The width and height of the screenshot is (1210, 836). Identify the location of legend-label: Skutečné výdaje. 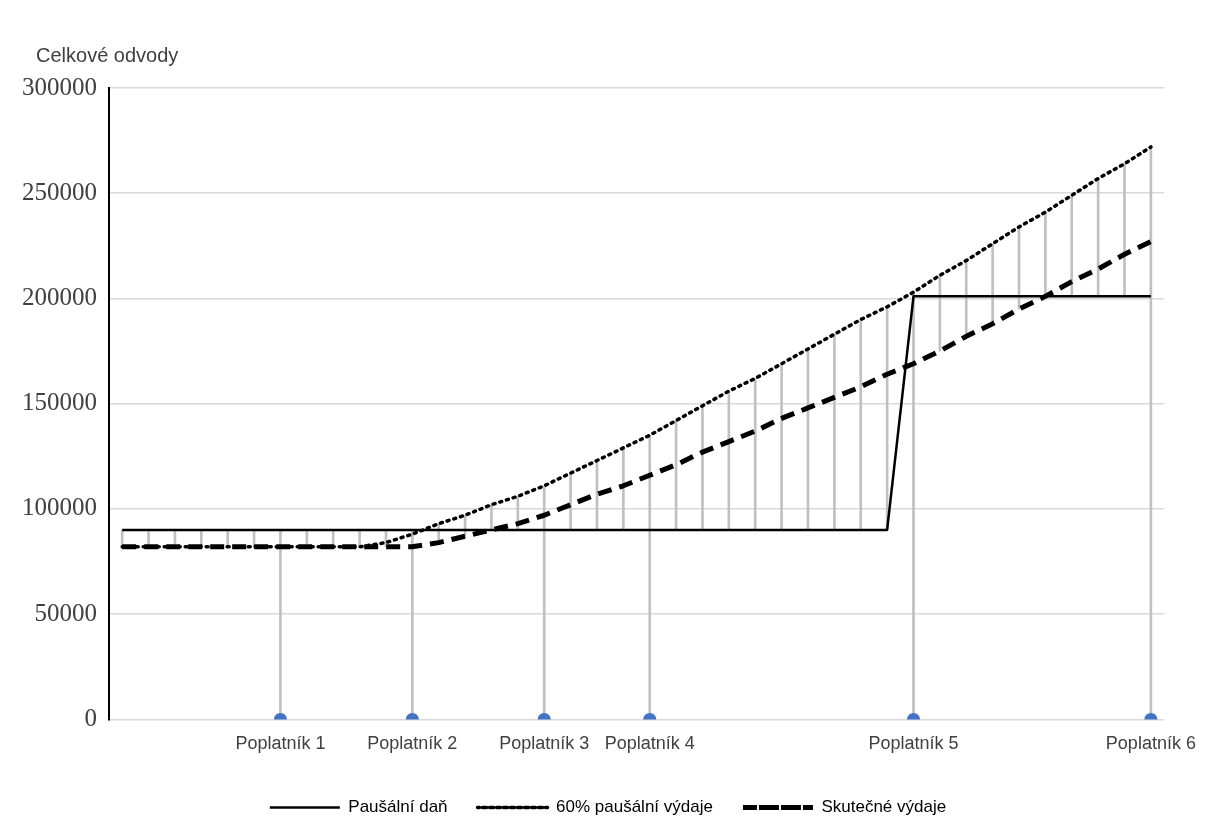
(884, 807).